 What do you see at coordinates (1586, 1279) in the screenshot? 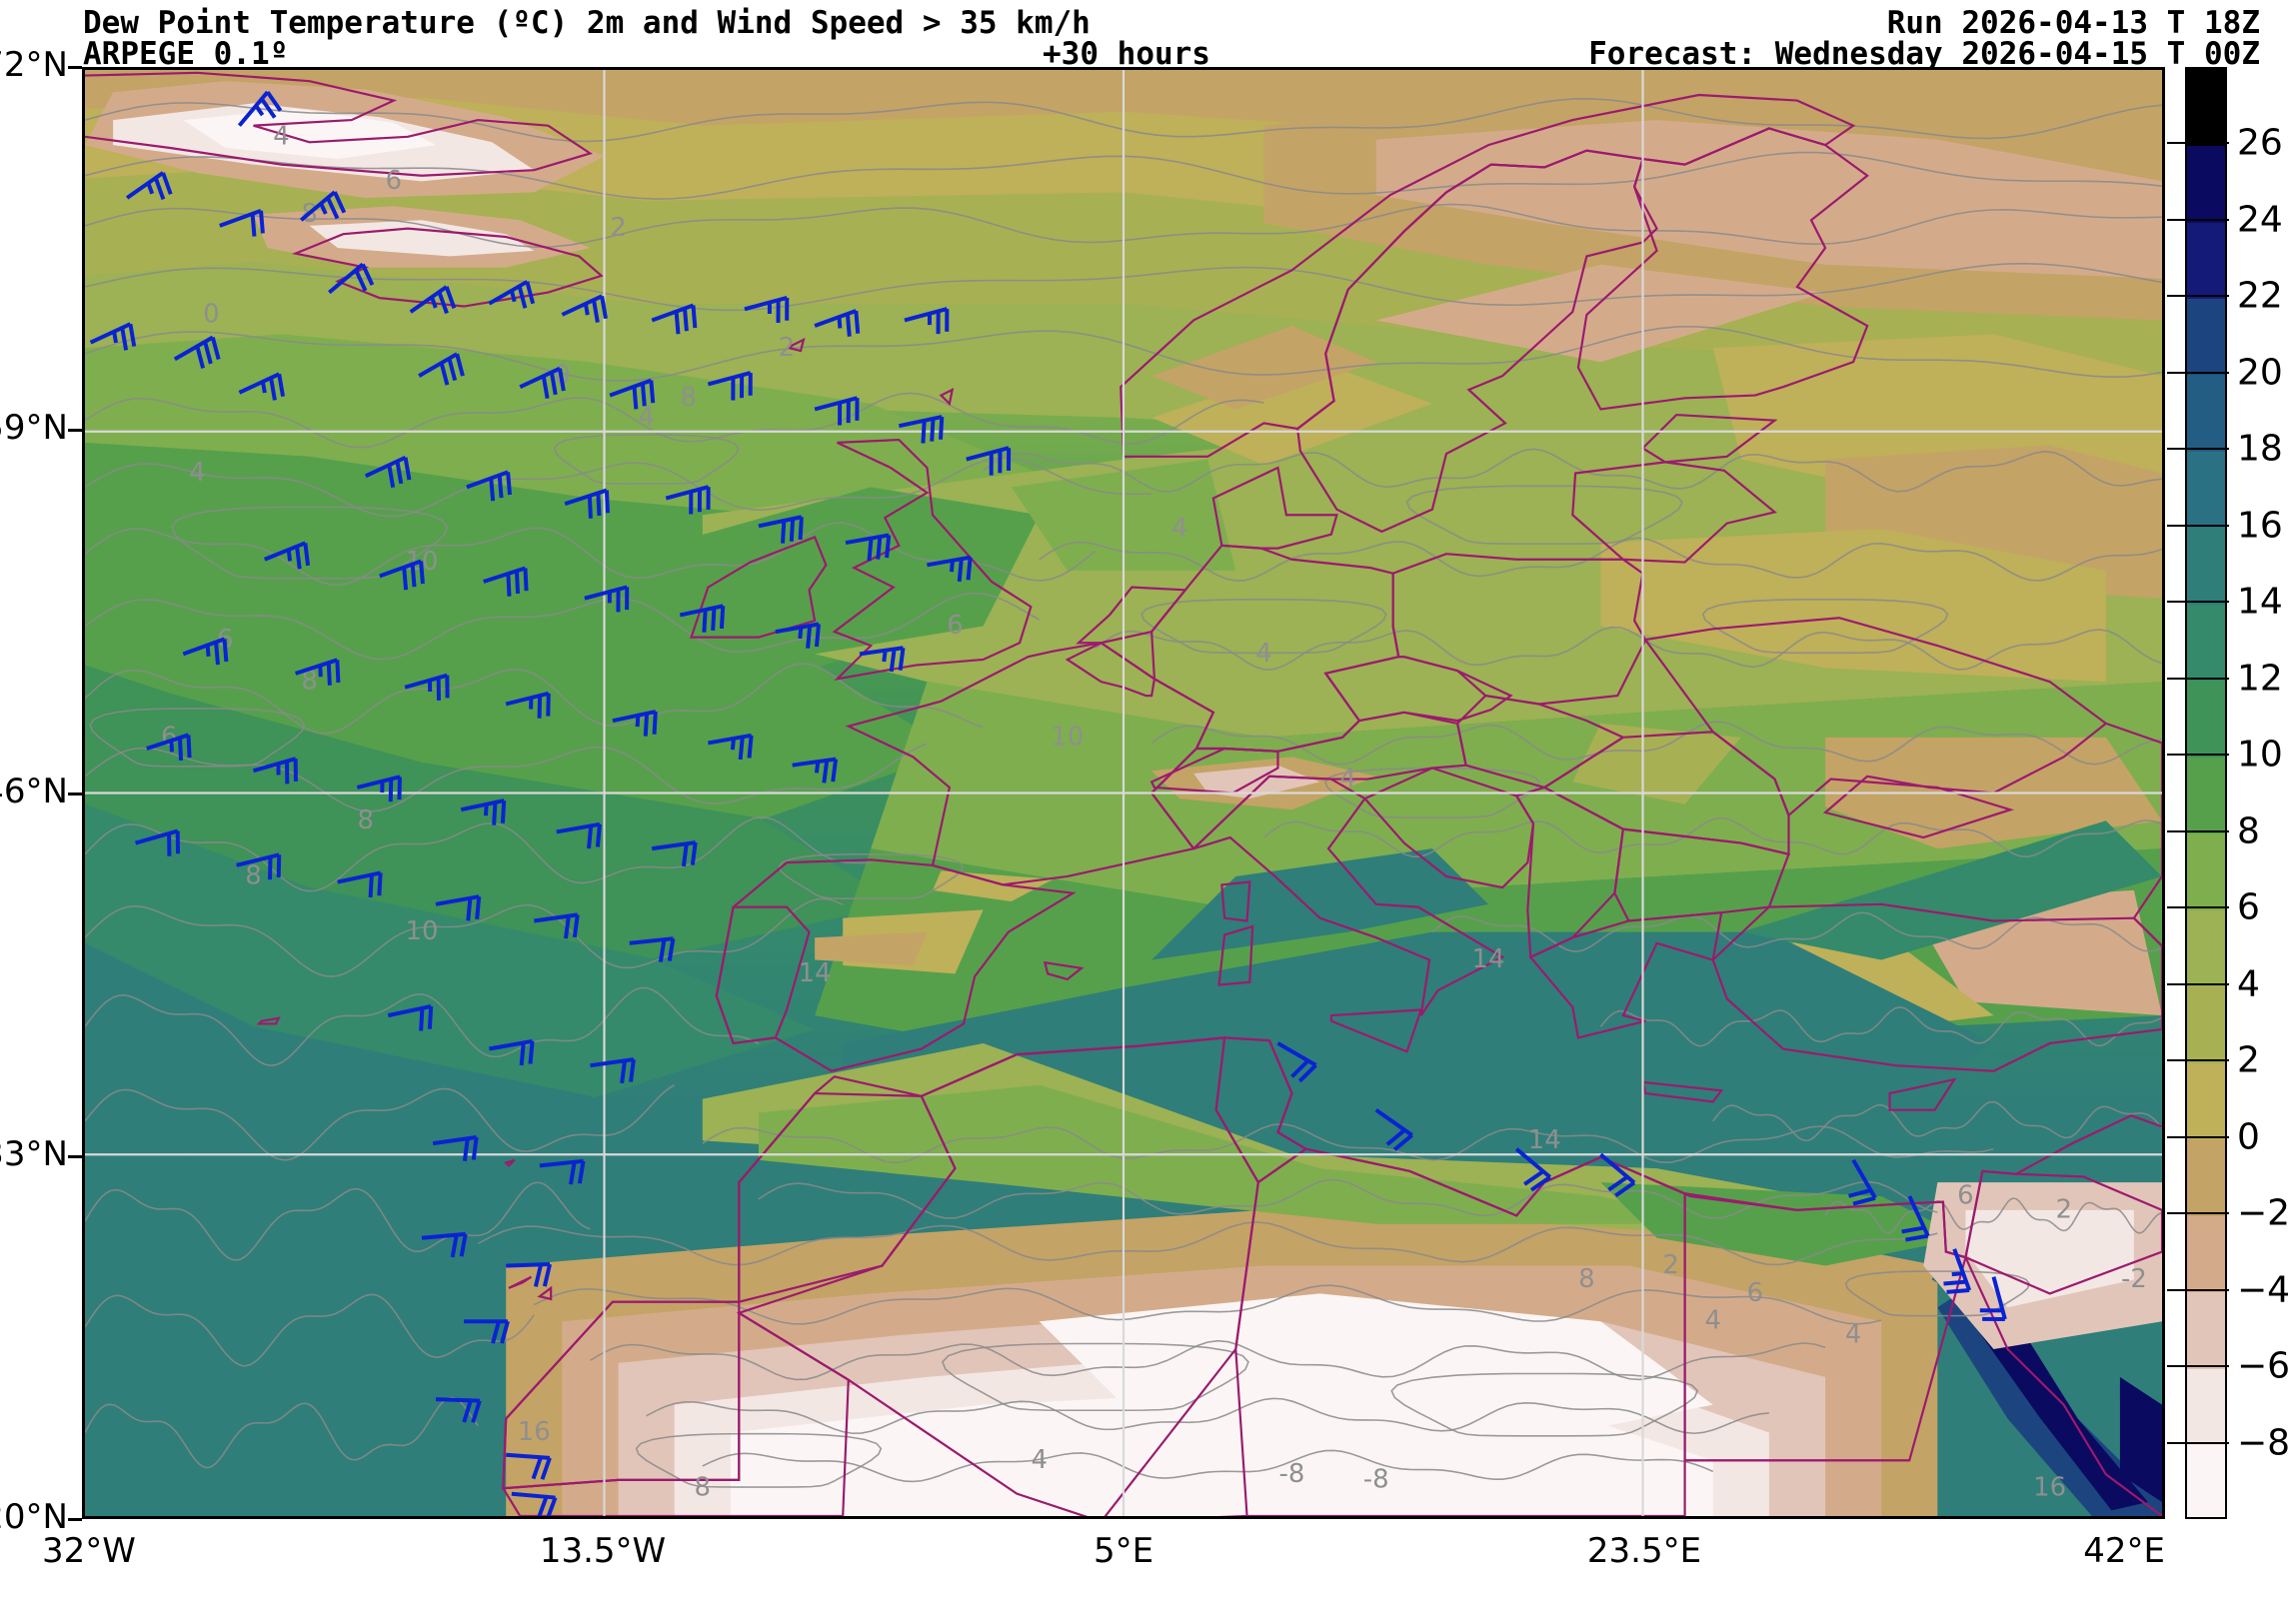
I see `contour-label-37: 8` at bounding box center [1586, 1279].